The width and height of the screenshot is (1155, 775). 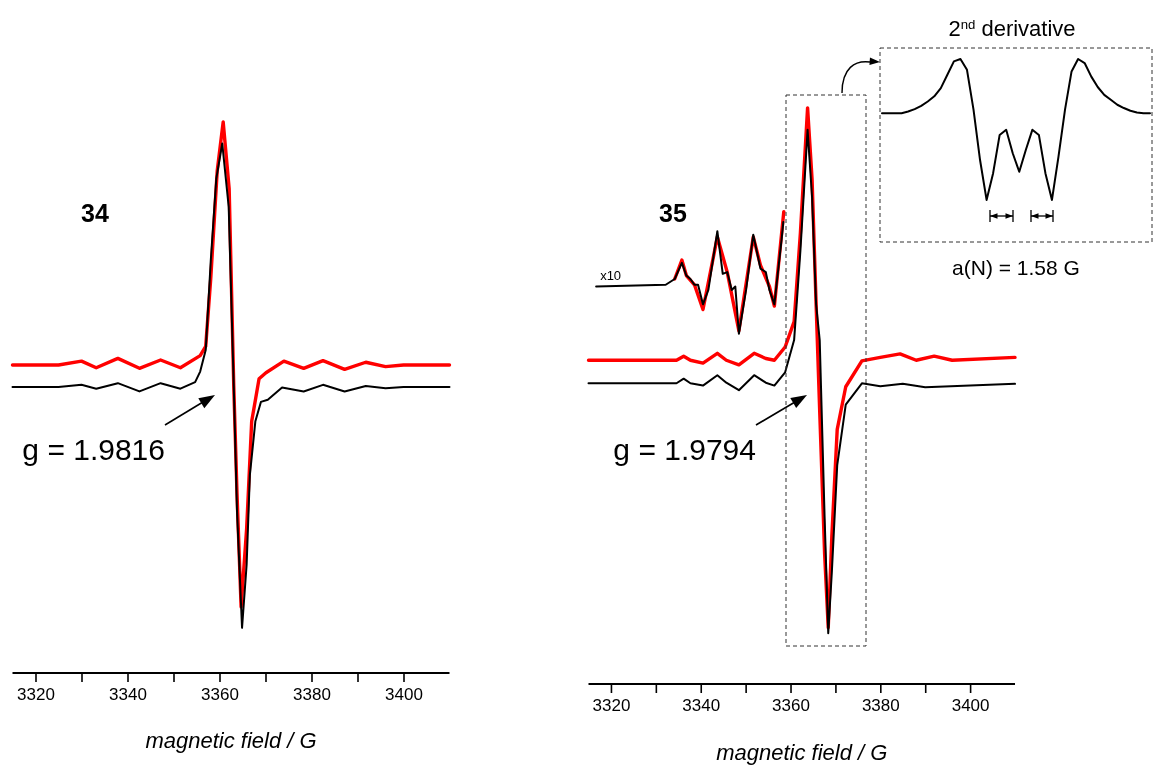 What do you see at coordinates (93, 449) in the screenshot?
I see `annotation: g = 1.9816` at bounding box center [93, 449].